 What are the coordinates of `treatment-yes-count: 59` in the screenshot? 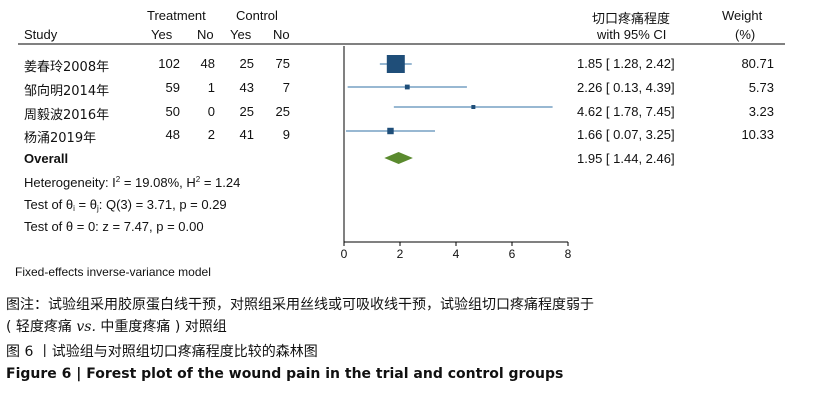 It's located at (172, 87).